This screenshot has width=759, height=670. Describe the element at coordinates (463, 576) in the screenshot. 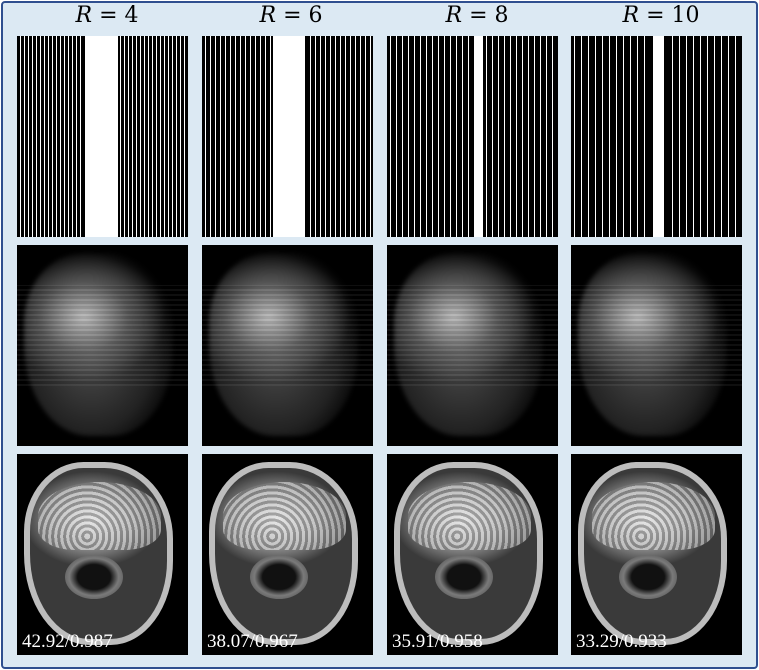

I see `cerebellum-region` at that location.